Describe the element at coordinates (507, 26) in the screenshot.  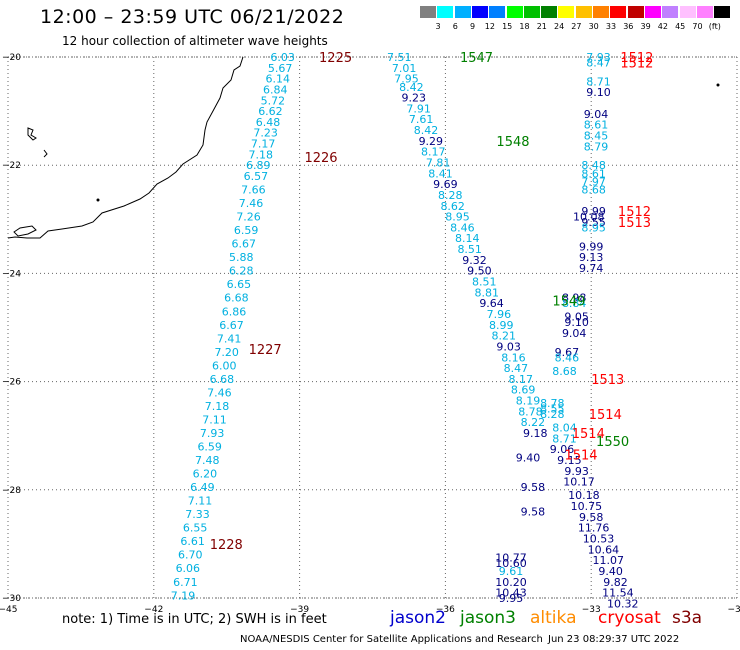
I see `colorbar-label: 15` at that location.